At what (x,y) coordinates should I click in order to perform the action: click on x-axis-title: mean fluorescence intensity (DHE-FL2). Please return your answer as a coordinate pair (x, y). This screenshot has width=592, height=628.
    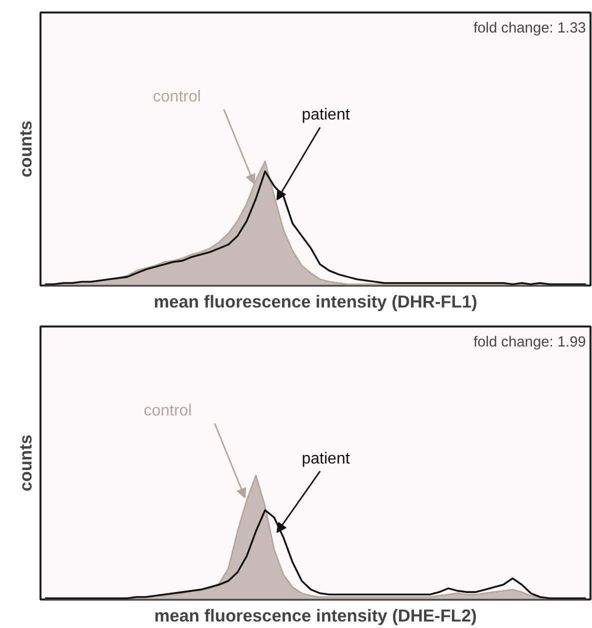
    Looking at the image, I should click on (315, 616).